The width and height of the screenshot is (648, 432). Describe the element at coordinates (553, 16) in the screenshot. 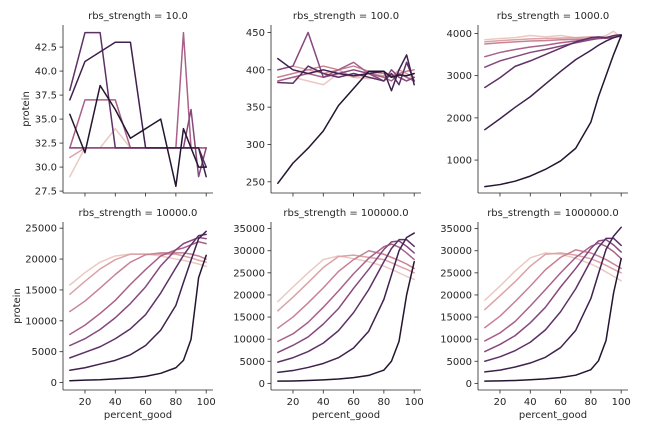

I see `panel-title: rbs_strength = 1000.0` at that location.